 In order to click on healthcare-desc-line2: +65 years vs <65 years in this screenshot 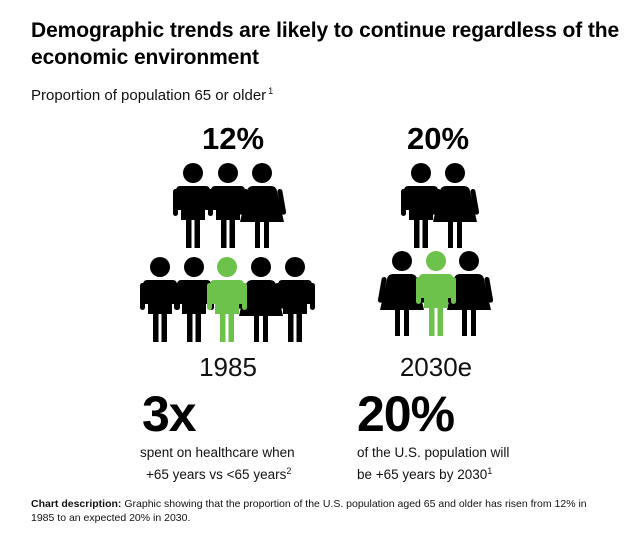, I will do `click(216, 474)`.